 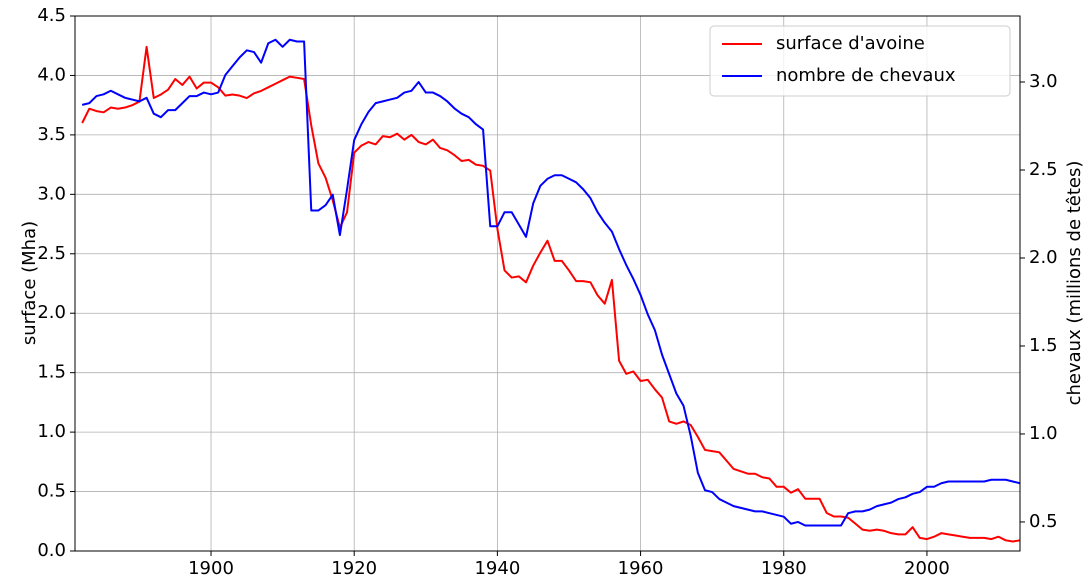 What do you see at coordinates (927, 568) in the screenshot?
I see `x-tick-label: 2000` at bounding box center [927, 568].